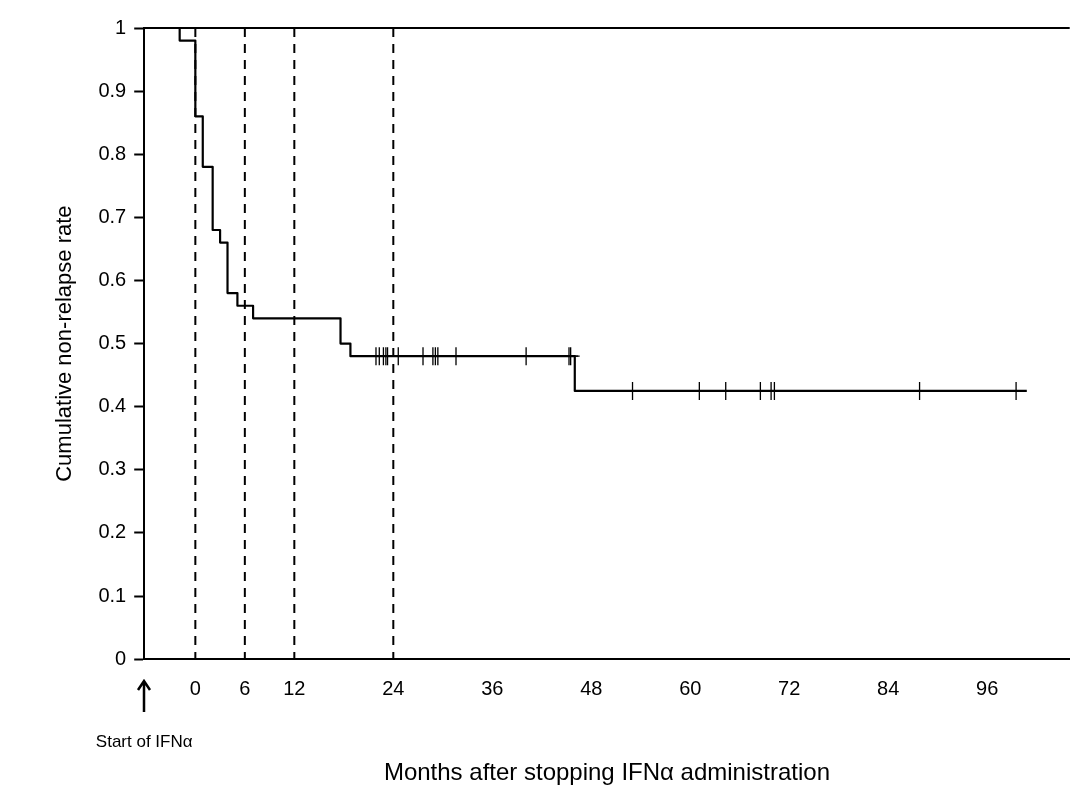 This screenshot has width=1088, height=800. What do you see at coordinates (64, 343) in the screenshot?
I see `y-axis-title: Cumulative non-relapse rate` at bounding box center [64, 343].